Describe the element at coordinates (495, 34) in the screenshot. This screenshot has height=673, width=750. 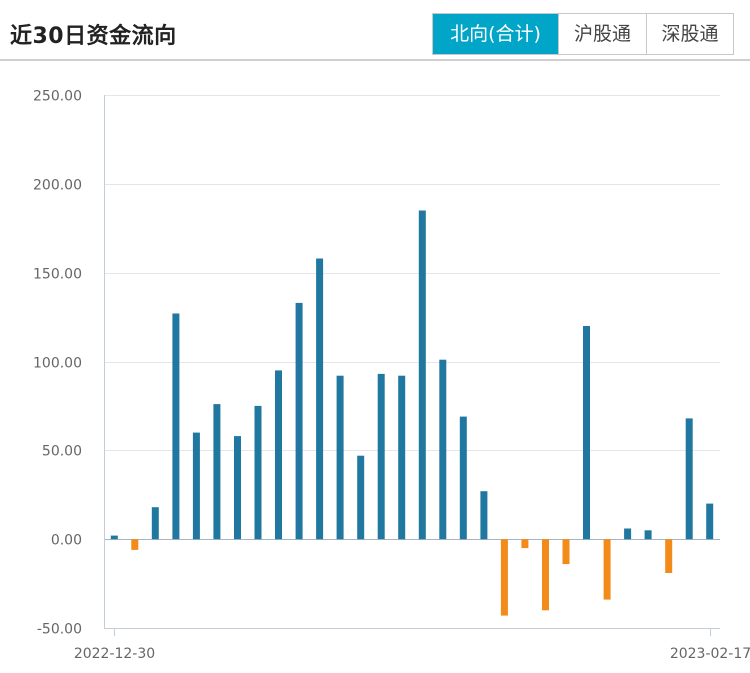
I see `tab-northbound-total: 北向(合计)` at that location.